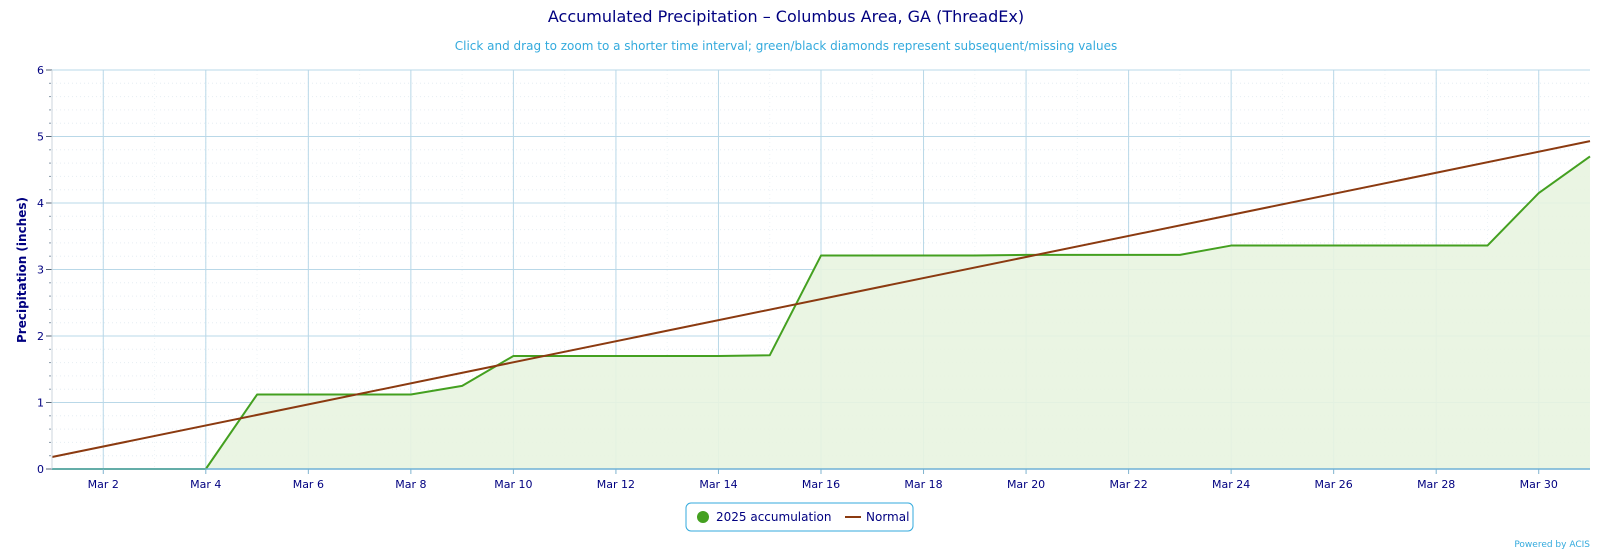 Image resolution: width=1600 pixels, height=552 pixels. What do you see at coordinates (205, 484) in the screenshot?
I see `x-tick-label: Mar 4` at bounding box center [205, 484].